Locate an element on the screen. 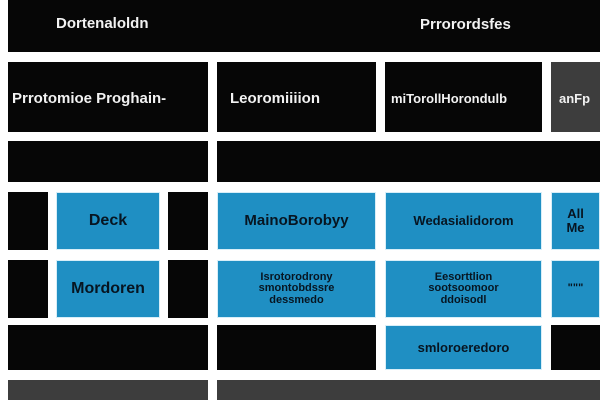  left-top-blue-cell: Deck is located at coordinates (108, 221).